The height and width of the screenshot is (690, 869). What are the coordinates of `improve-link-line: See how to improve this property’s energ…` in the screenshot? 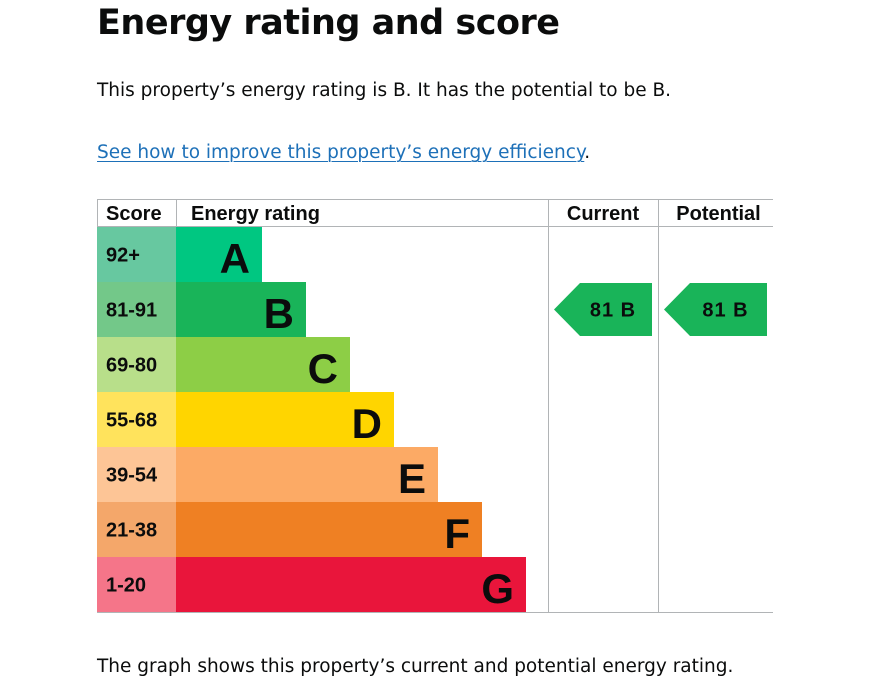 It's located at (343, 153).